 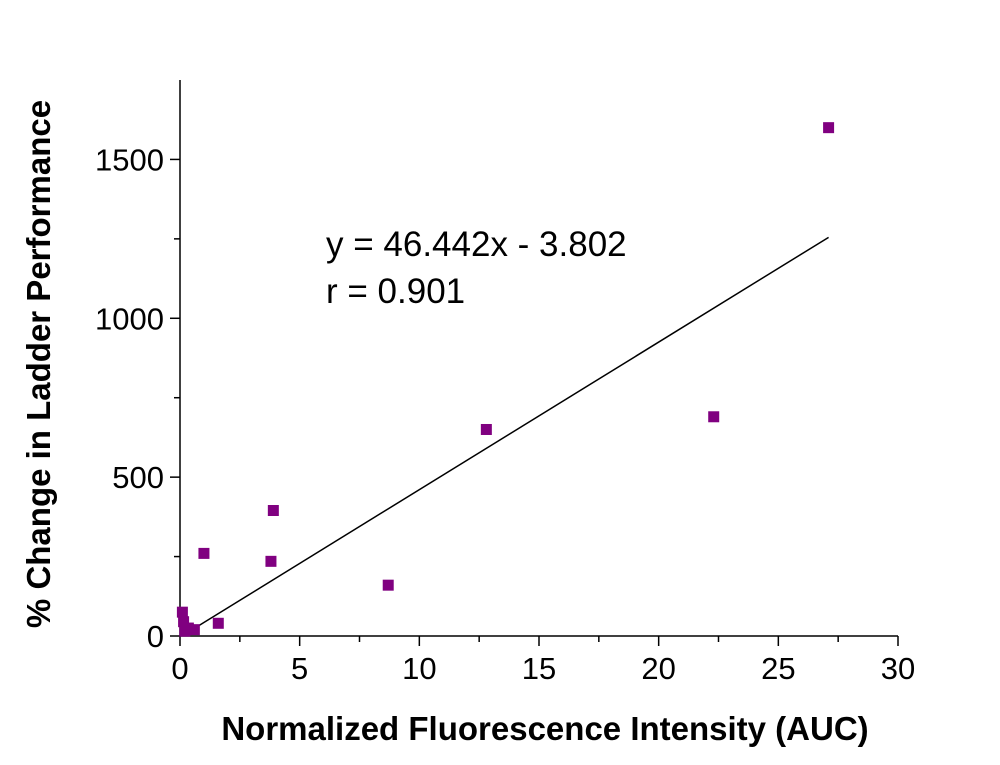 I want to click on equation-annotation: y = 46.442x - 3.802, so click(x=476, y=244).